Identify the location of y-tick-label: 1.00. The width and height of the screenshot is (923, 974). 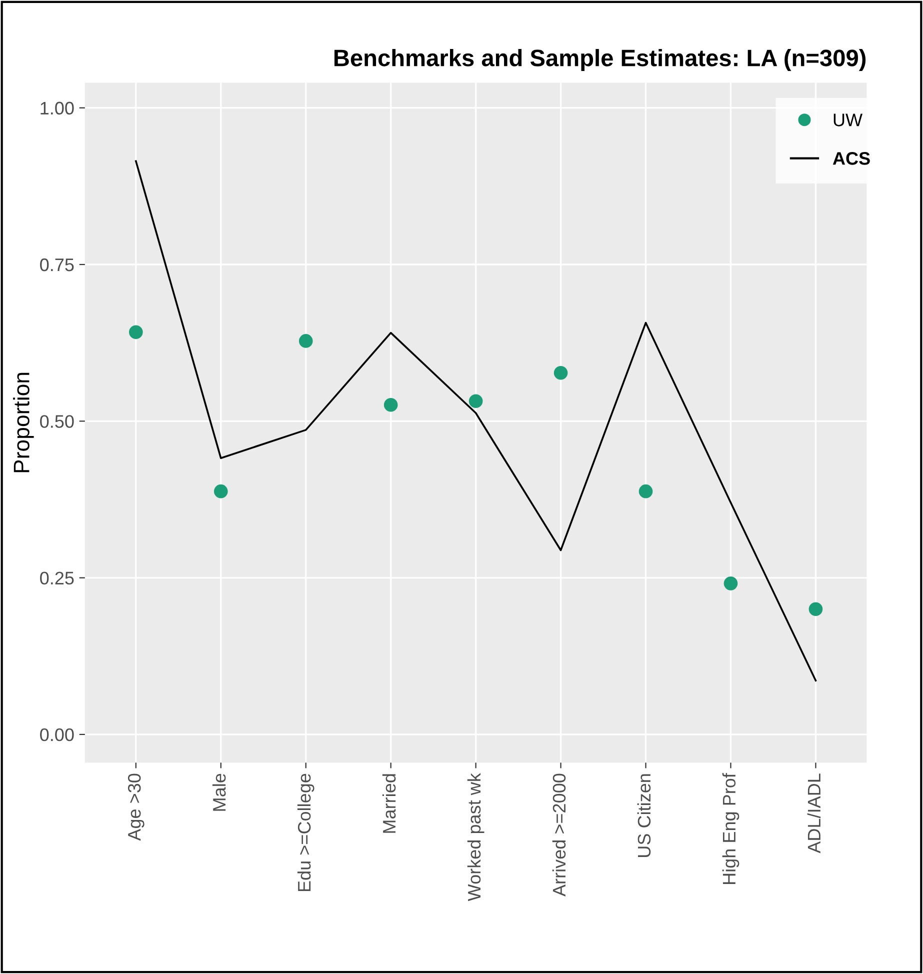
(57, 108).